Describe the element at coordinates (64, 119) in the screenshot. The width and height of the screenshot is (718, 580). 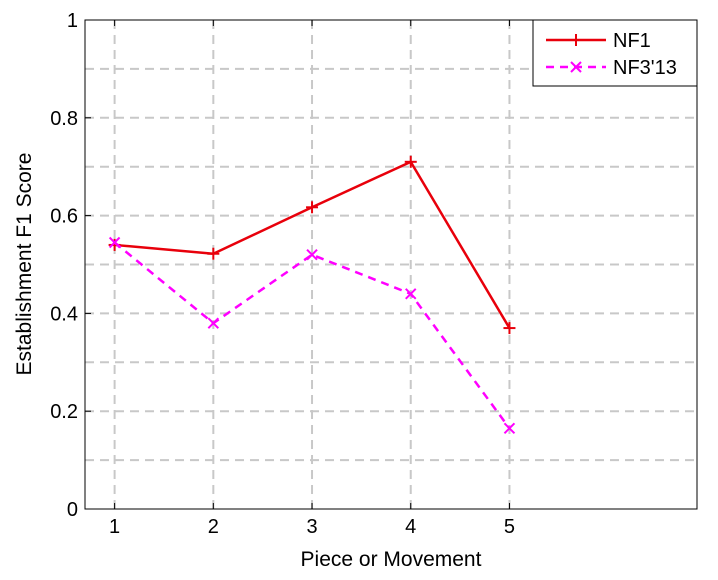
I see `y-tick-label: 0.8` at that location.